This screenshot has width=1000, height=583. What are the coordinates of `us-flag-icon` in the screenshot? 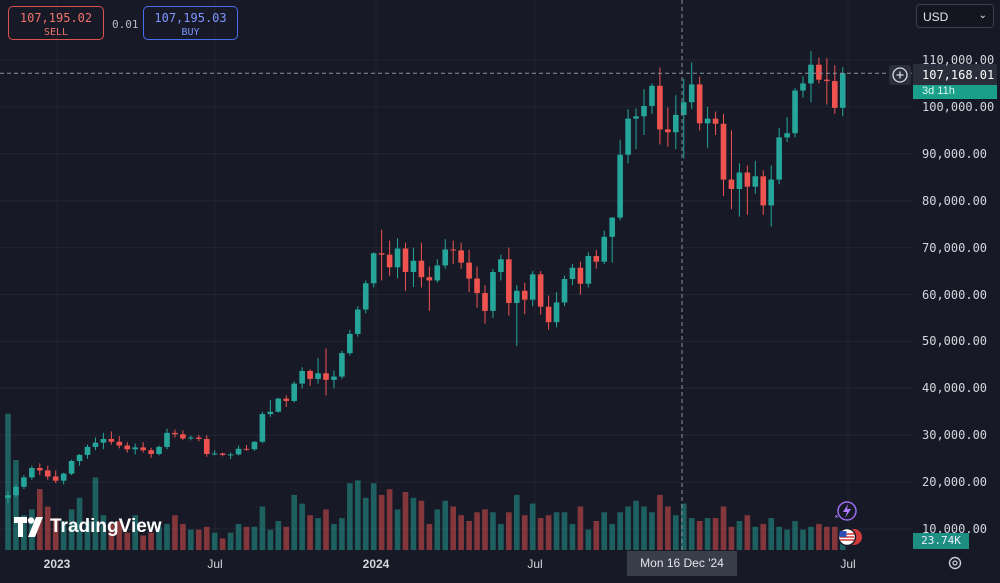 It's located at (850, 537).